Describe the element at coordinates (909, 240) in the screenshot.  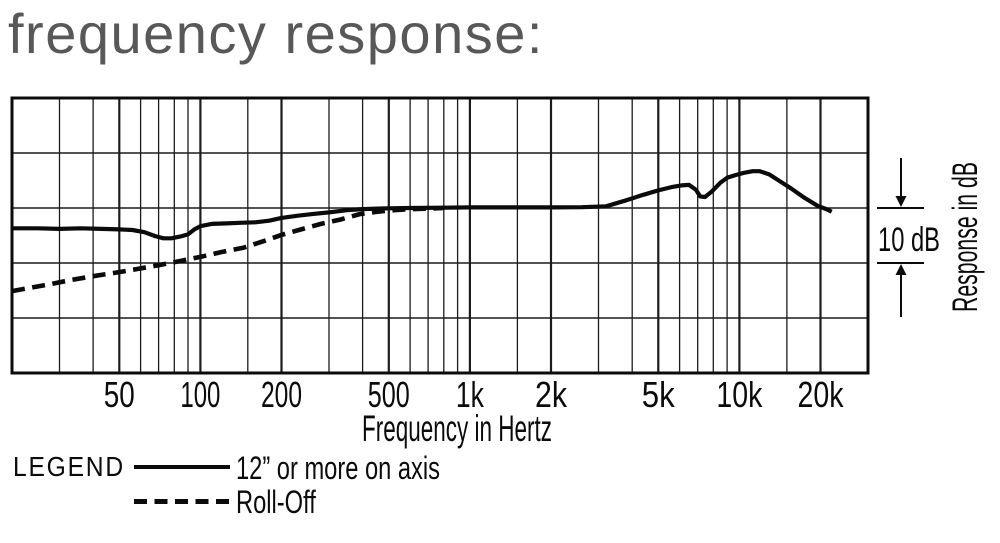
I see `db-scale-label: 10 dB` at that location.